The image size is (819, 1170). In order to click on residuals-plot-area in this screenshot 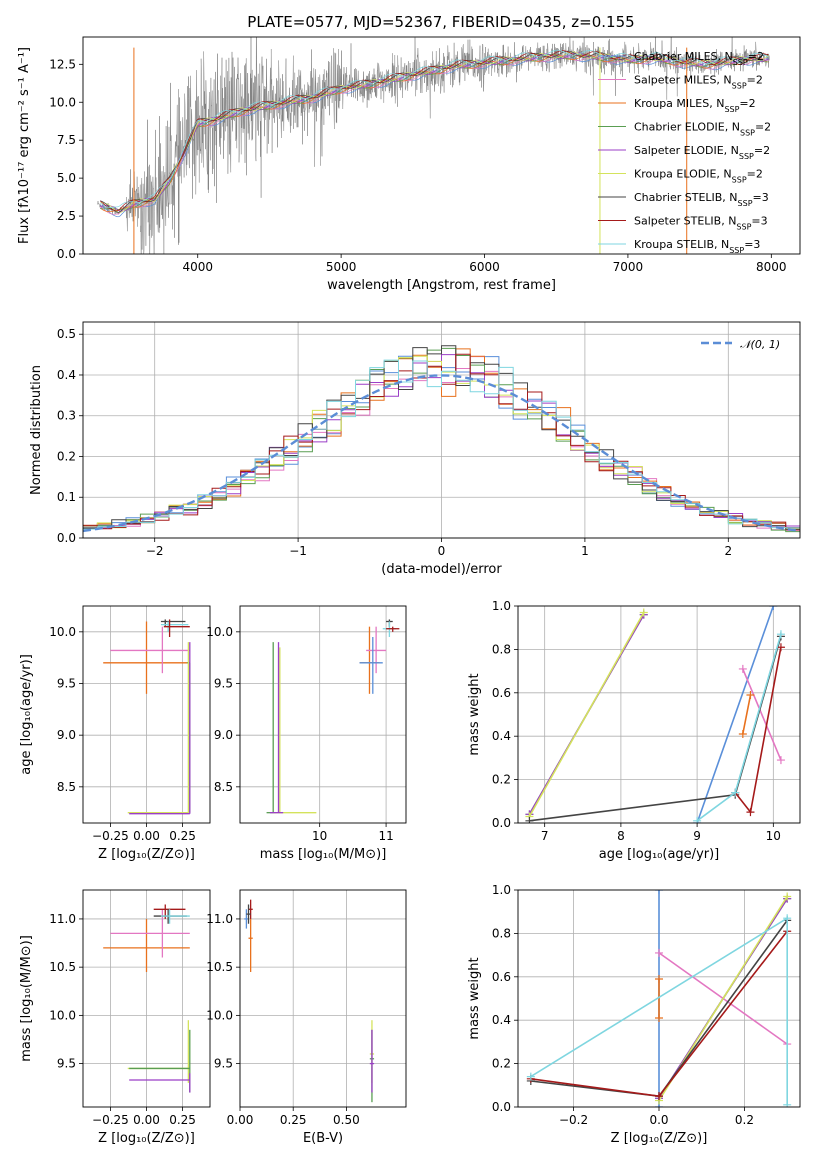, I will do `click(441, 439)`.